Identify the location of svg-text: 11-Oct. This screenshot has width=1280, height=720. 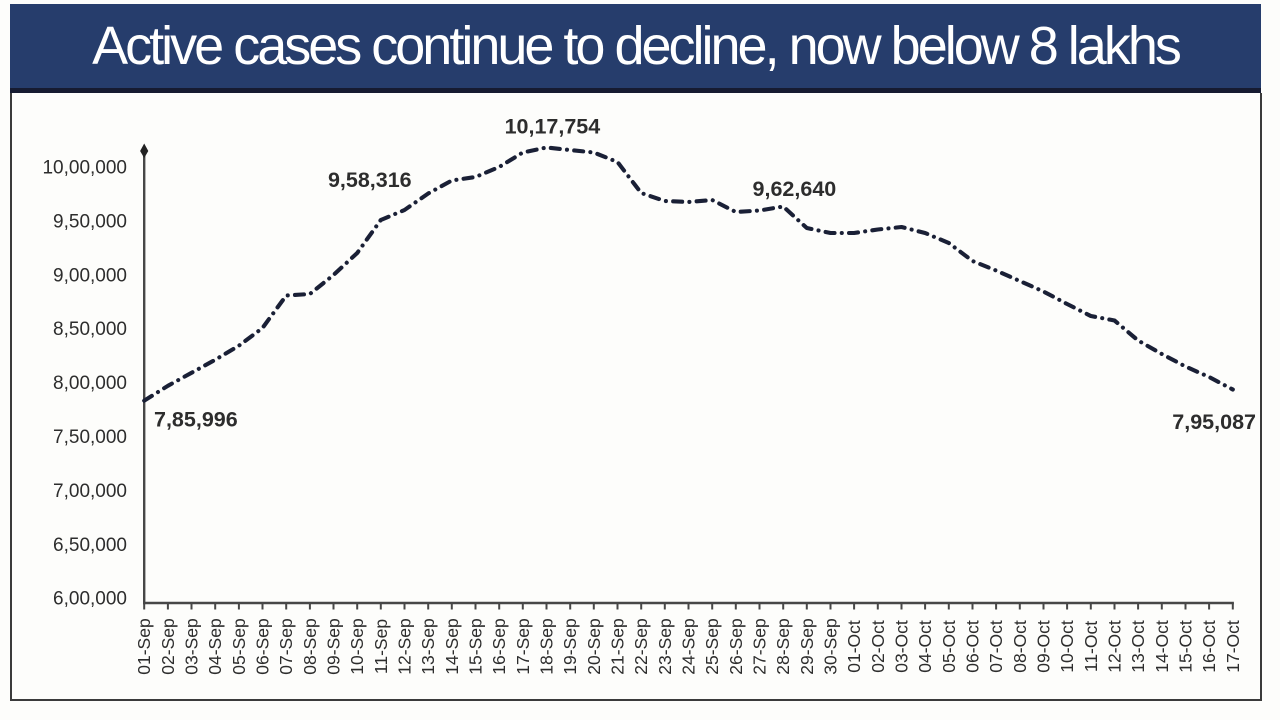
(1091, 646).